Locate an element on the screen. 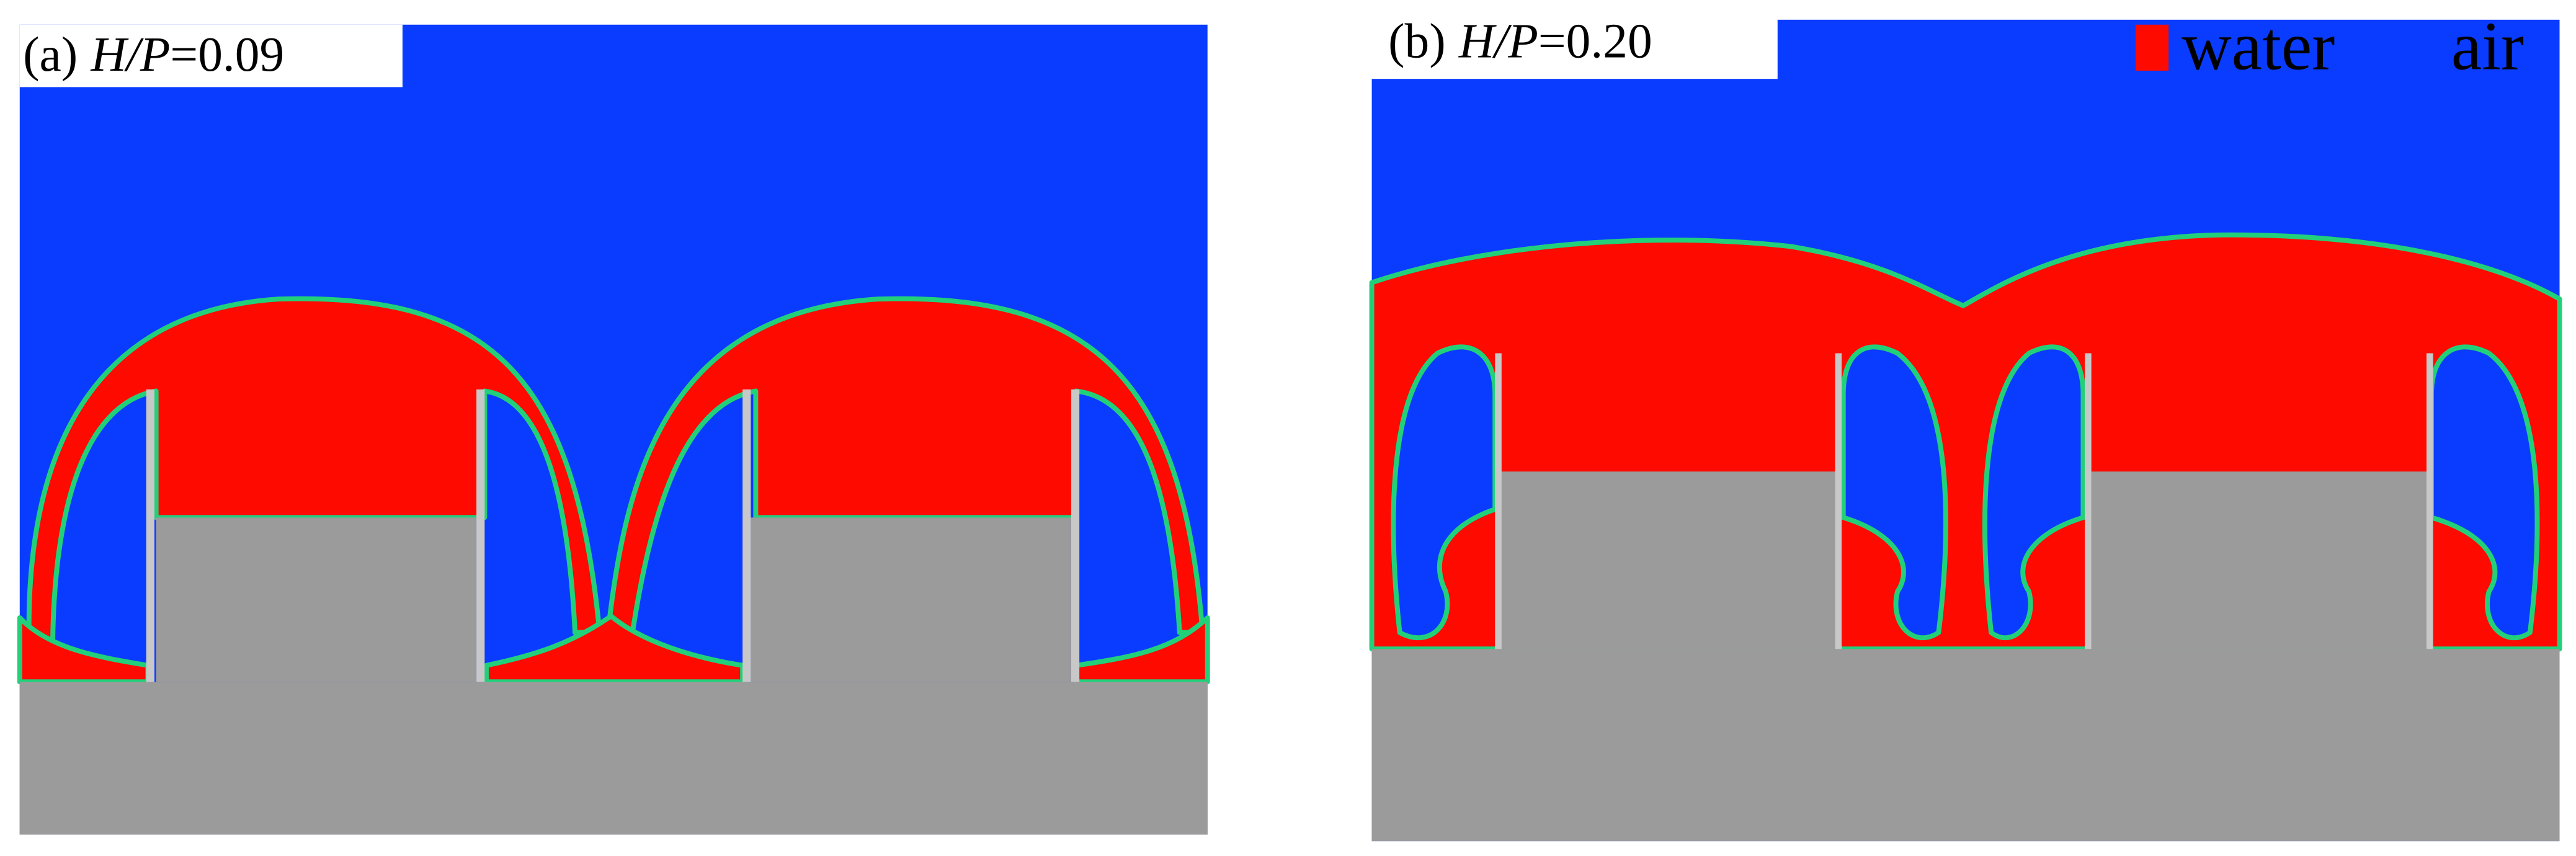 The width and height of the screenshot is (2576, 856). parameter-value: =0.09 is located at coordinates (227, 54).